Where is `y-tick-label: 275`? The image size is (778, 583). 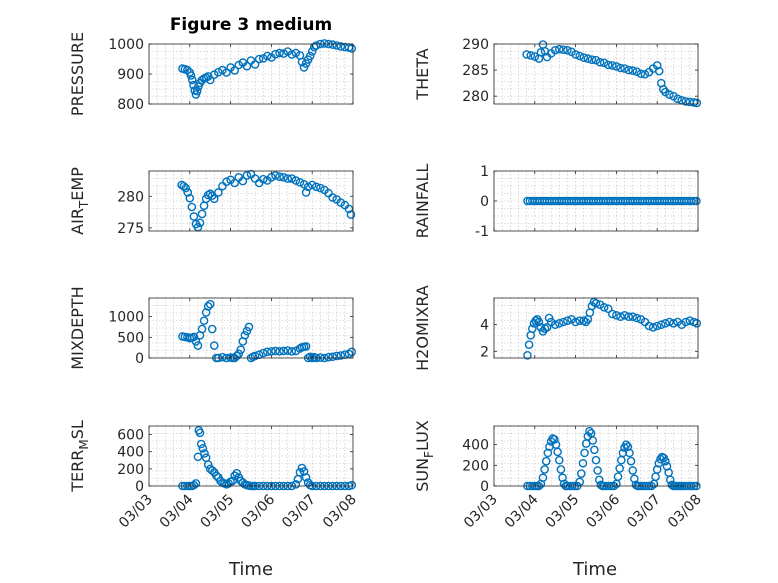 y-tick-label: 275 is located at coordinates (130, 229).